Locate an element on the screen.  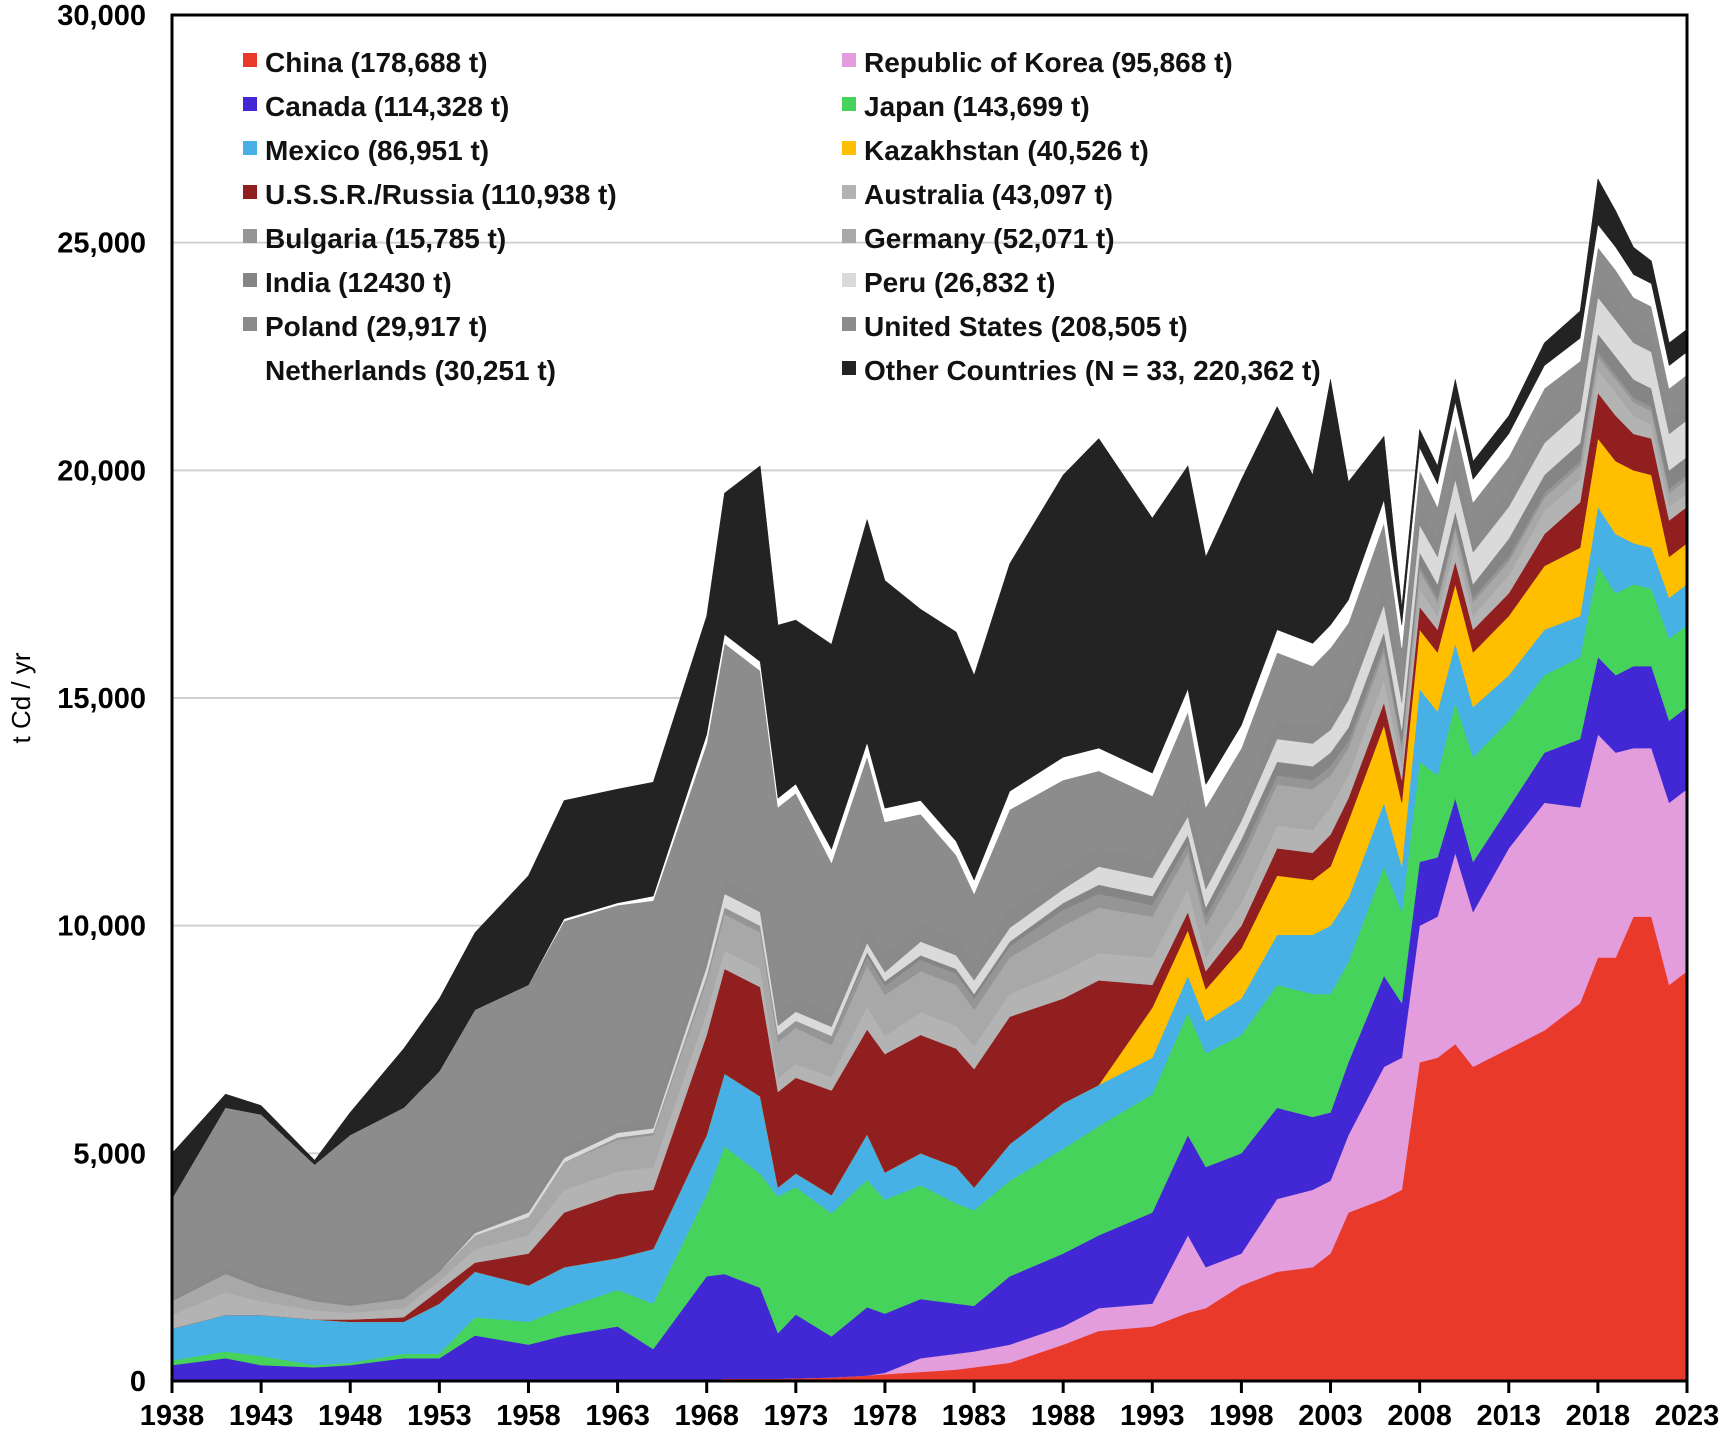
legend-label: Poland (29,917 t) is located at coordinates (376, 326).